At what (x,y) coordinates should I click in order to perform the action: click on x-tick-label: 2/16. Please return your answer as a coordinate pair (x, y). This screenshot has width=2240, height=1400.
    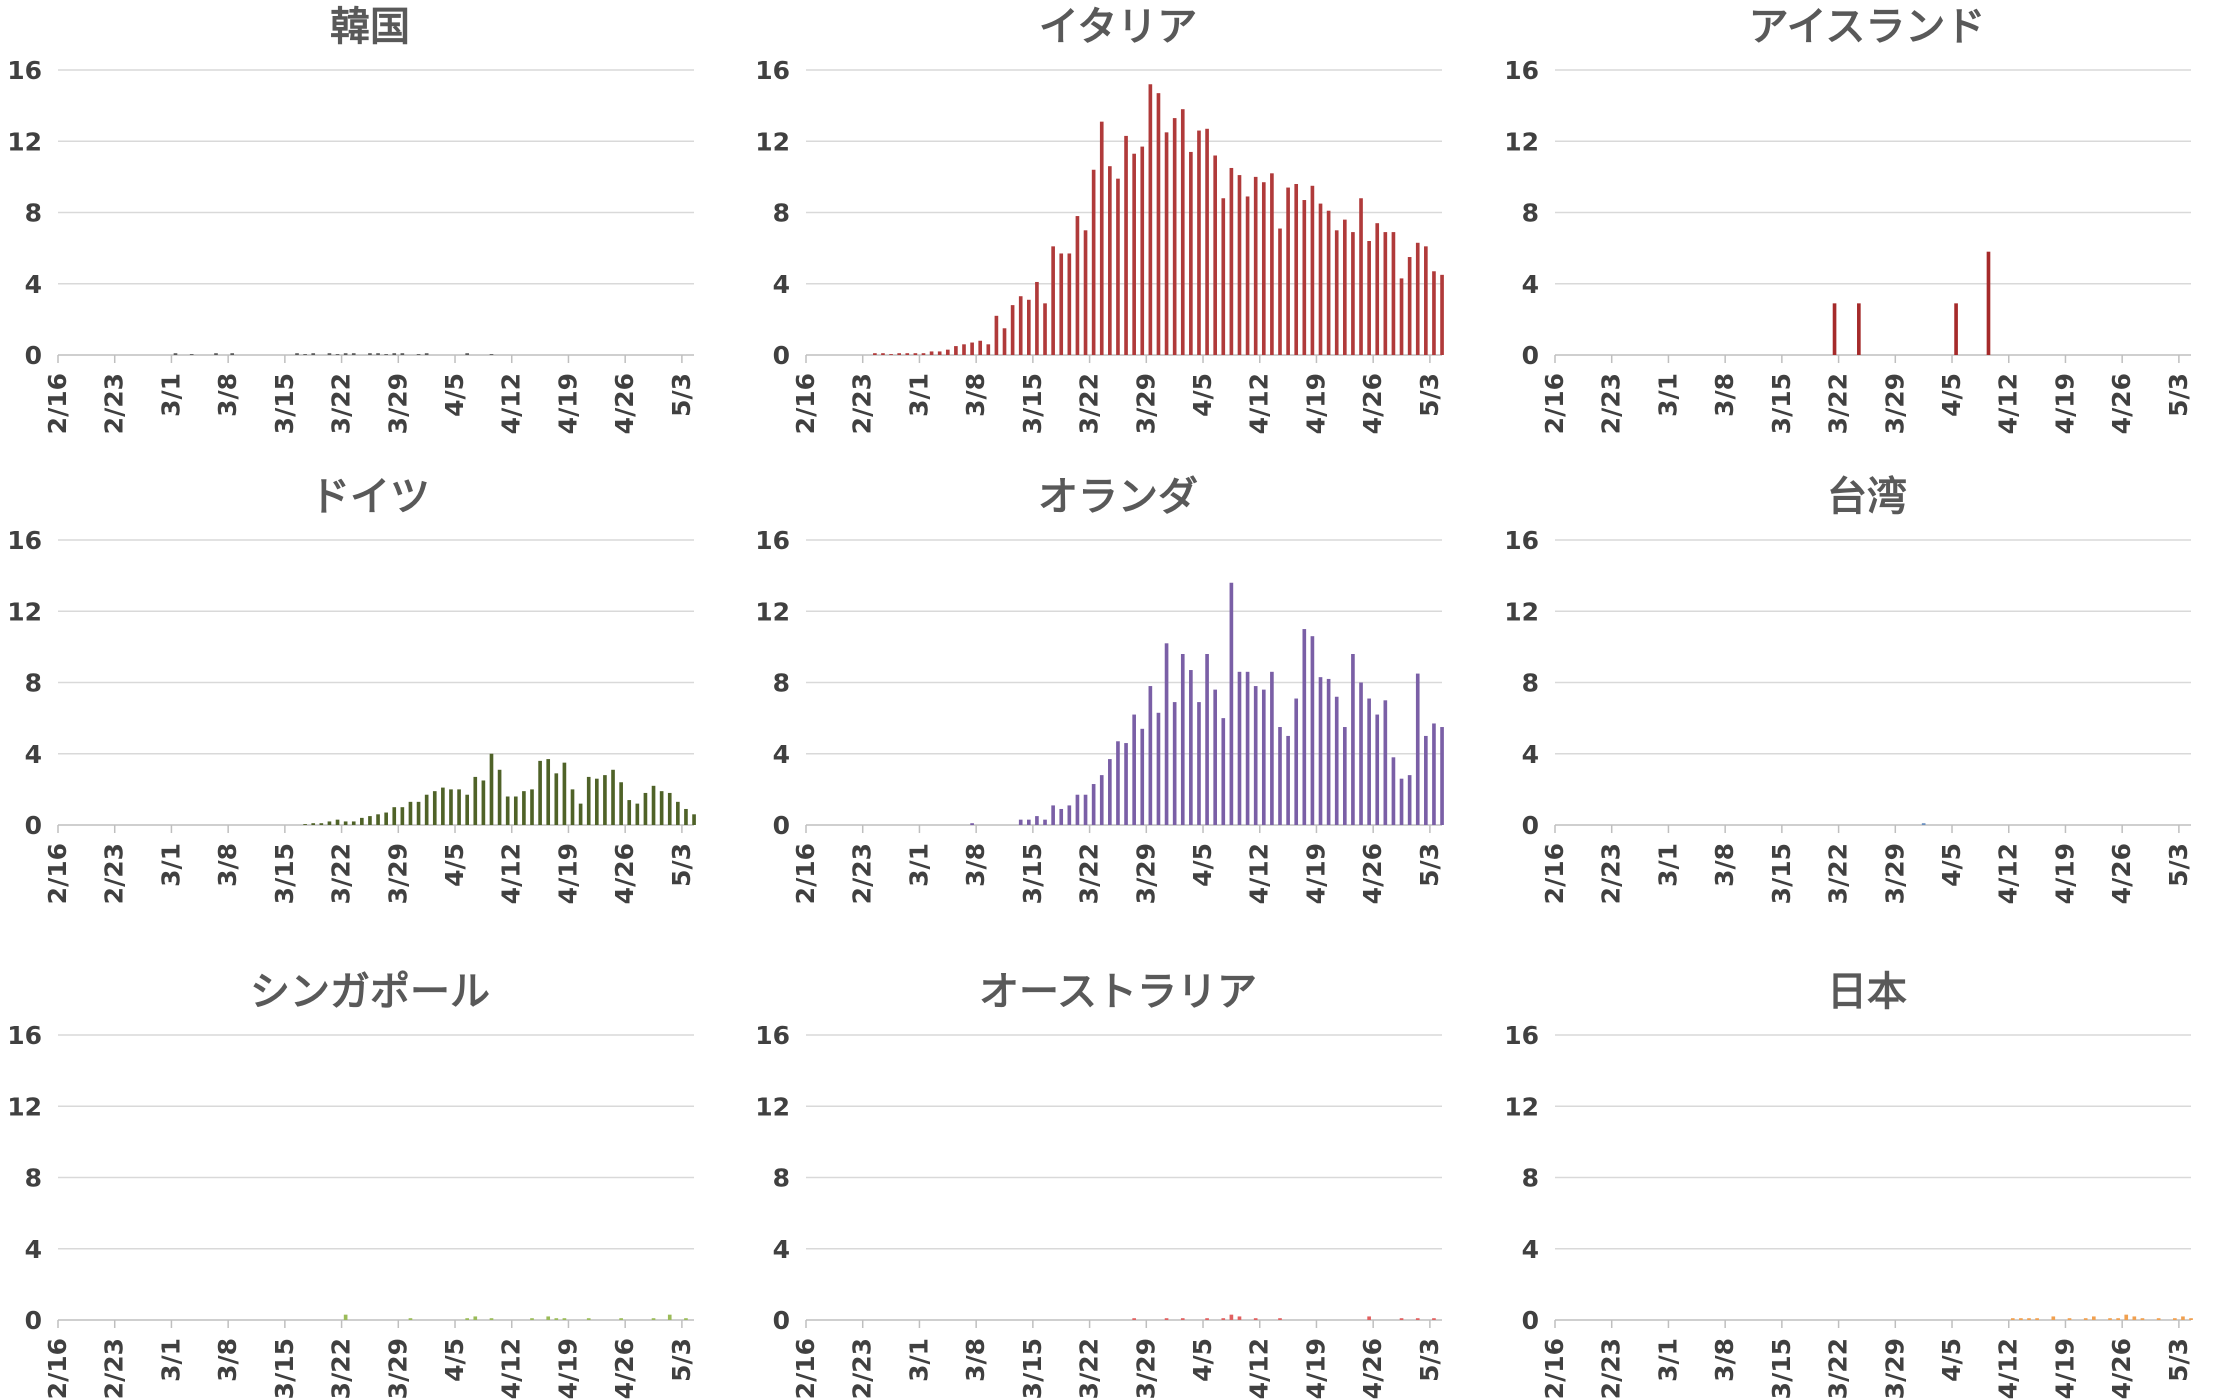
    Looking at the image, I should click on (805, 1368).